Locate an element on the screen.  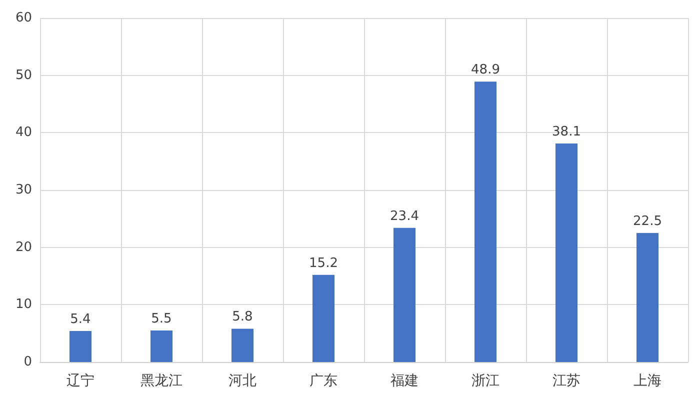
data-label: 38.1 is located at coordinates (566, 132).